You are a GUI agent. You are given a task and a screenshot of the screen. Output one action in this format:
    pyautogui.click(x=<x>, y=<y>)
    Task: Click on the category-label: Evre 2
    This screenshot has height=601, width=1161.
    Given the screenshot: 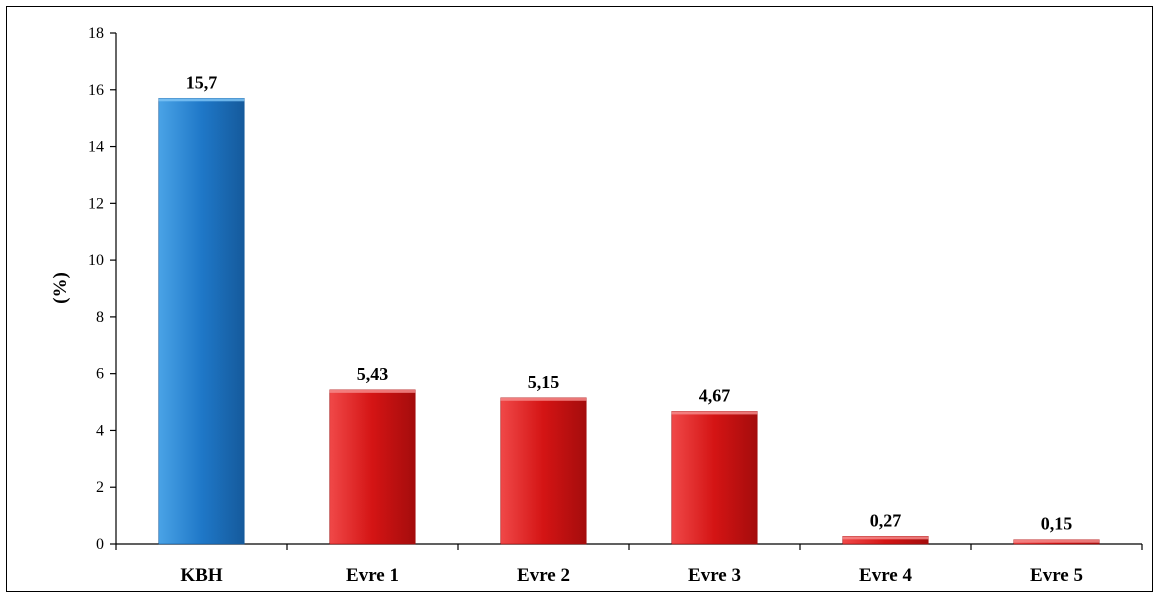 What is the action you would take?
    pyautogui.click(x=543, y=575)
    